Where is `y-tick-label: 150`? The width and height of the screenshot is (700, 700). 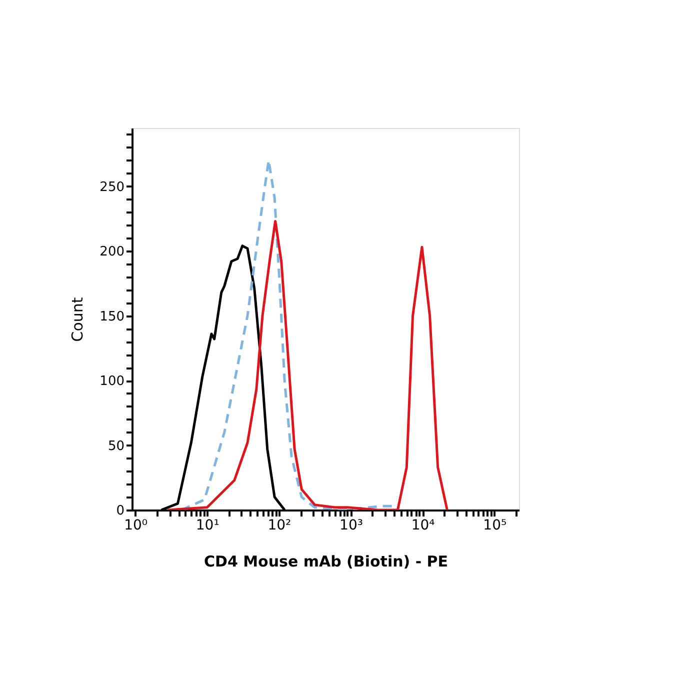 y-tick-label: 150 is located at coordinates (112, 316).